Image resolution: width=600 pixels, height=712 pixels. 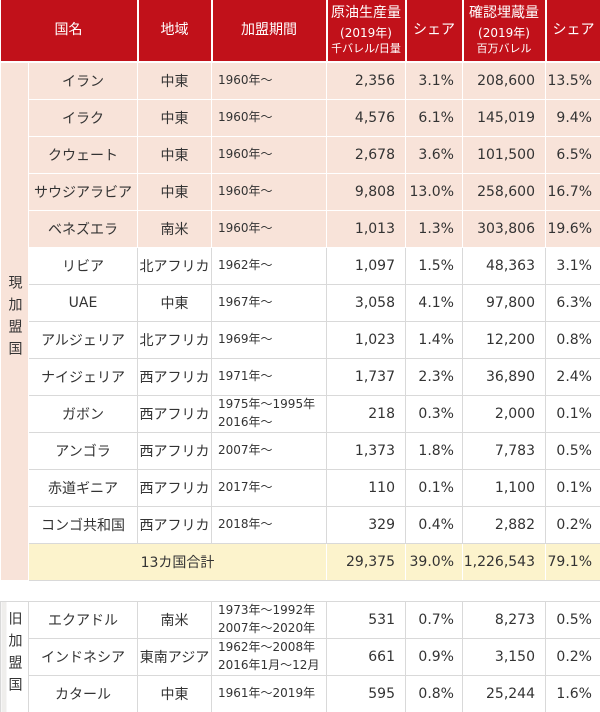 What do you see at coordinates (245, 449) in the screenshot?
I see `membership-period-line: 2007年～` at bounding box center [245, 449].